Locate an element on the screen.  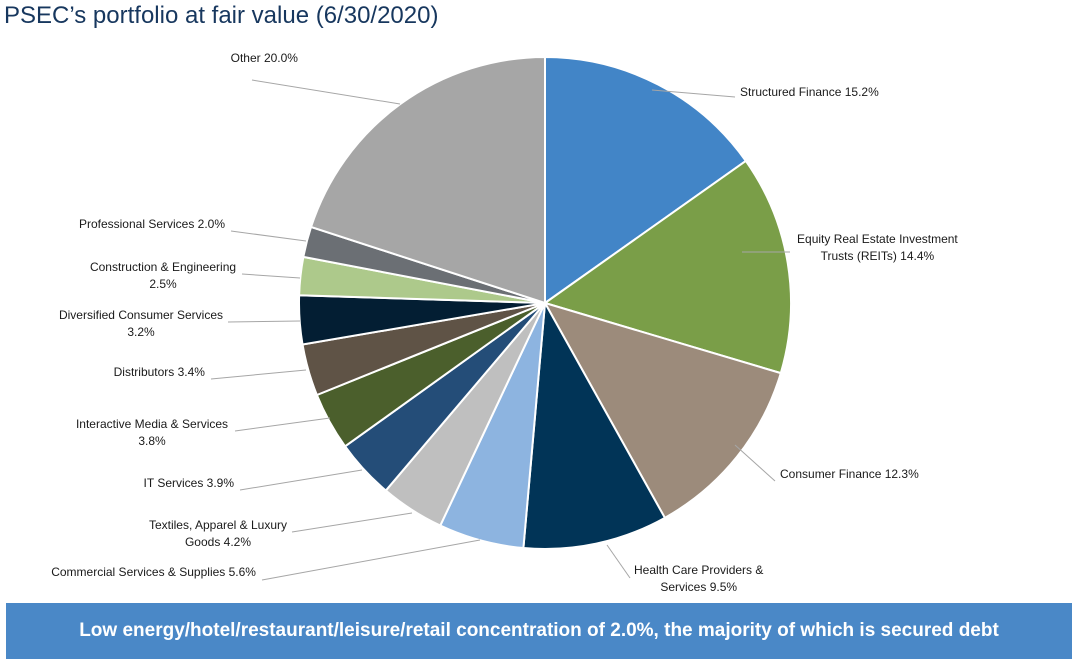
pie-slice-equity-real-estate-investment-trusts-reits is located at coordinates (667, 267).